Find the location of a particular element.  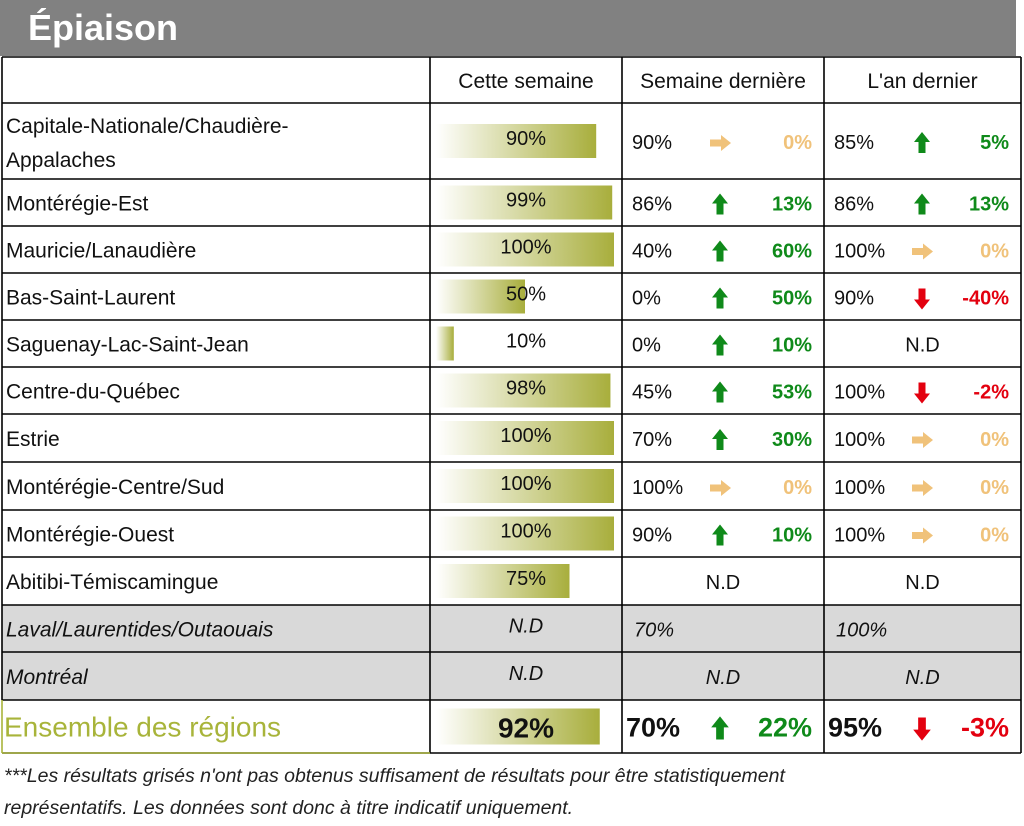

last-week-diff: 13% is located at coordinates (792, 205).